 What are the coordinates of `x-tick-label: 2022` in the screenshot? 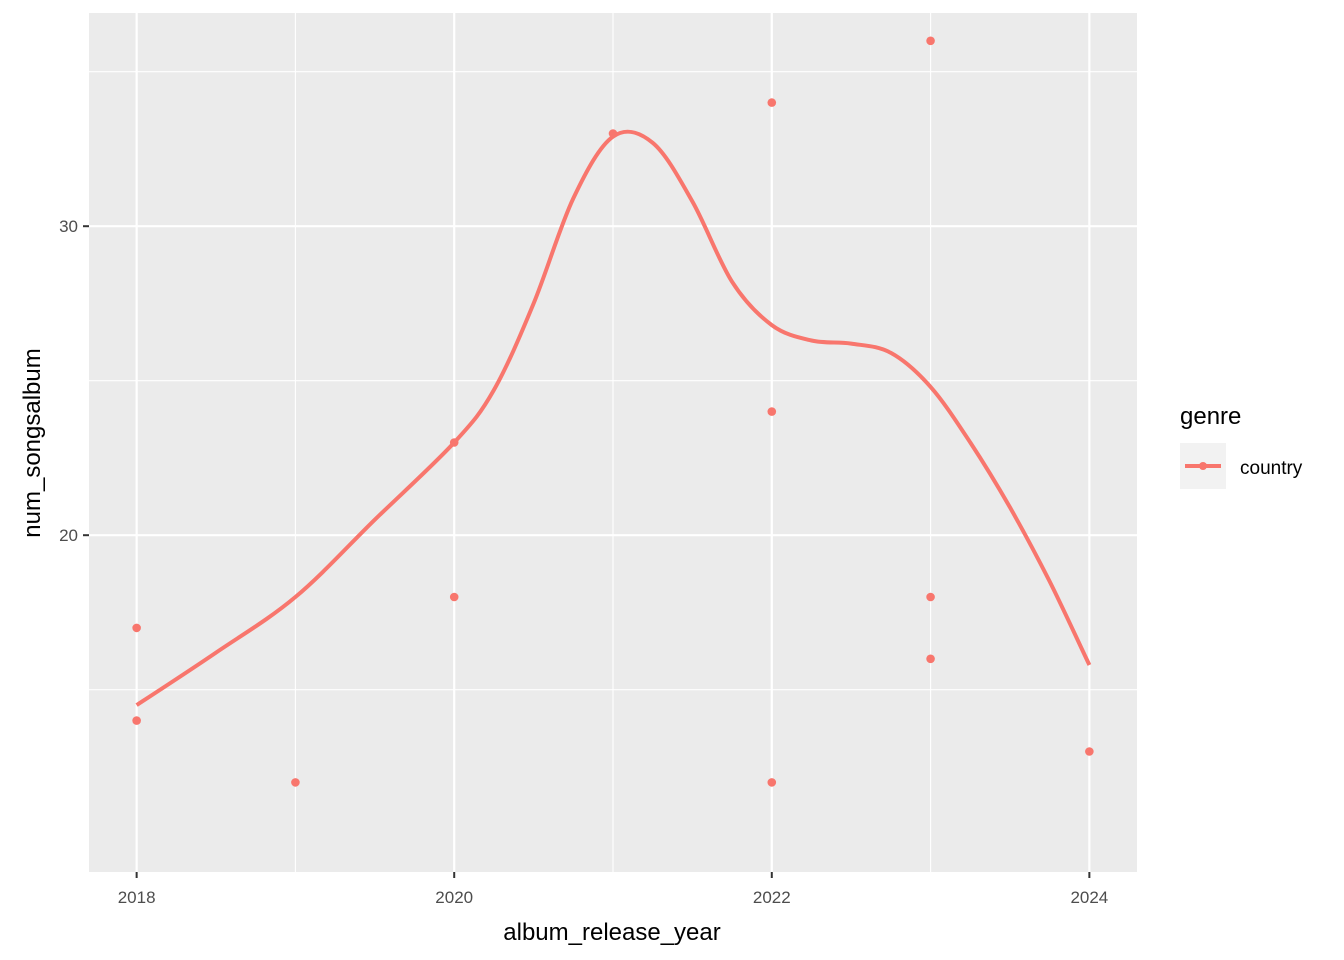 It's located at (772, 897).